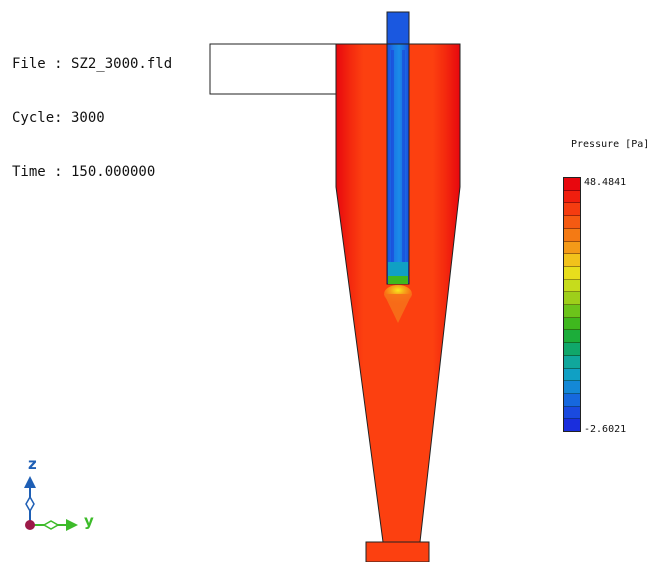  I want to click on legend-min-label: -2.6021, so click(605, 429).